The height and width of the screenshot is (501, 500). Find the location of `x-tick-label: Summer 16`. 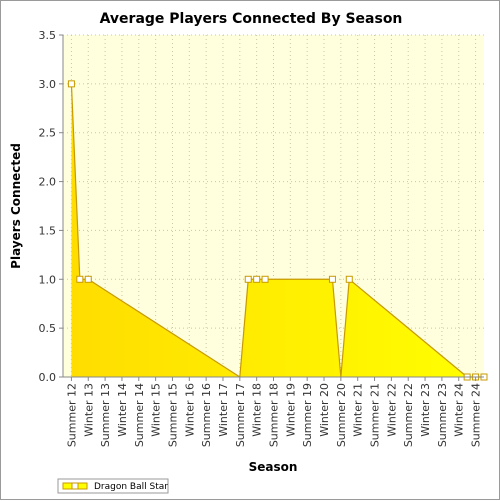

x-tick-label: Summer 16 is located at coordinates (206, 415).